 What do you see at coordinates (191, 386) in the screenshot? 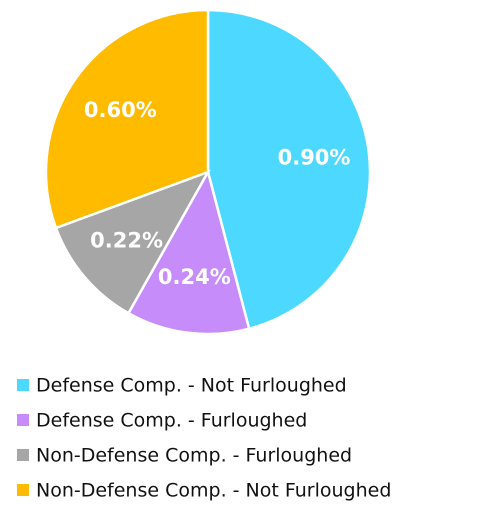
I see `legend-label: Defense Comp. - Not Furloughed` at bounding box center [191, 386].